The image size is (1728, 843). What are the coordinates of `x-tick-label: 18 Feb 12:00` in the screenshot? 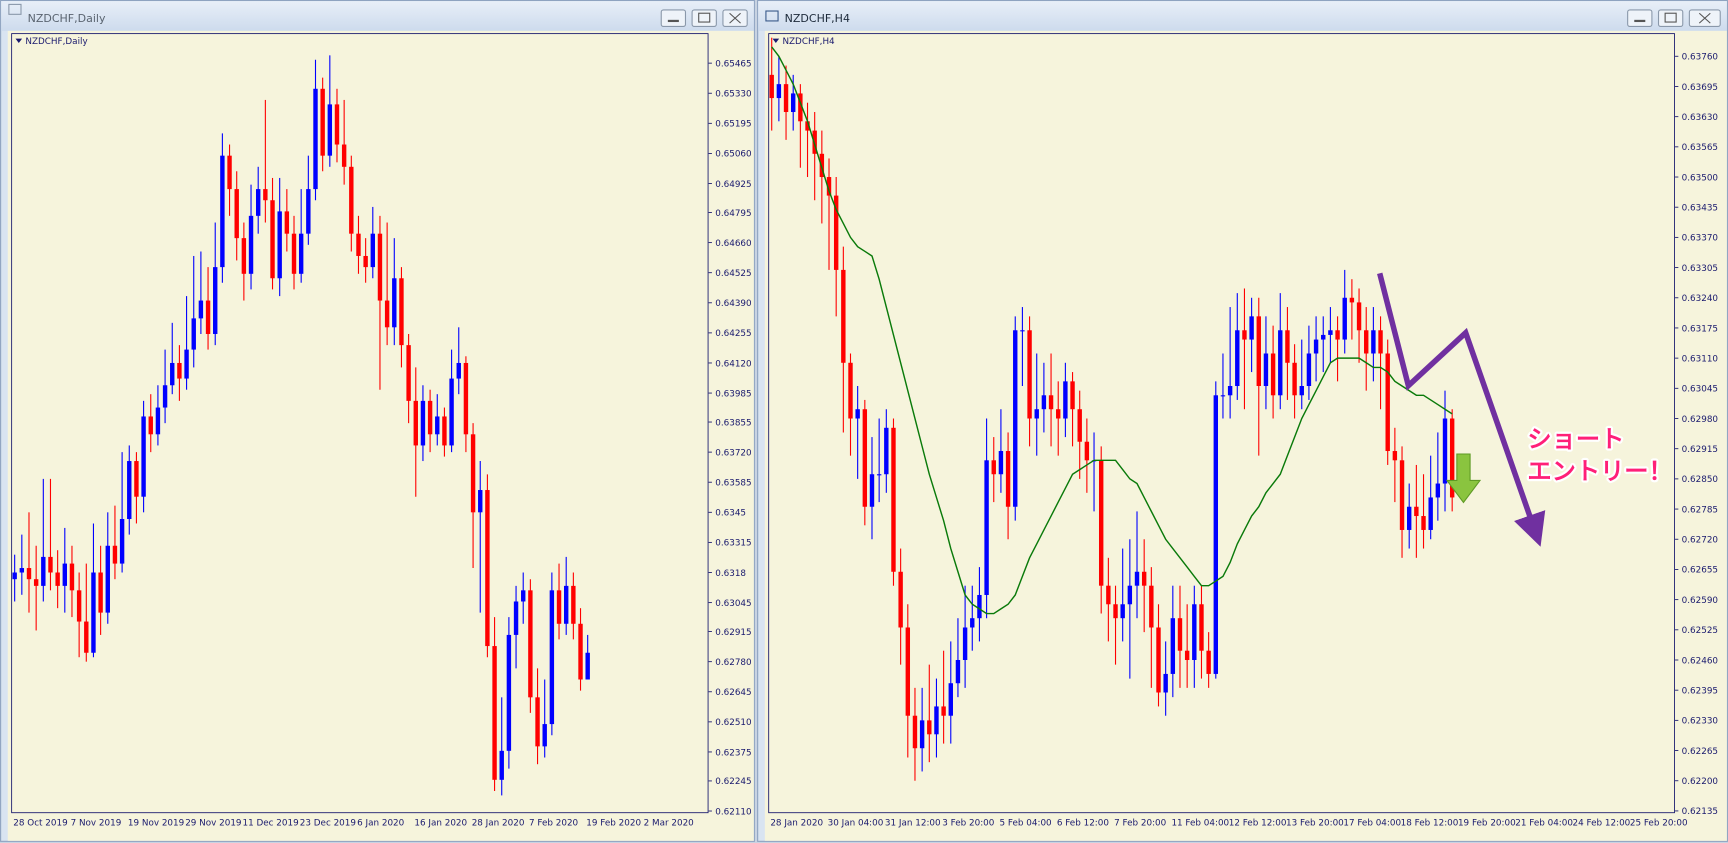 It's located at (1430, 823).